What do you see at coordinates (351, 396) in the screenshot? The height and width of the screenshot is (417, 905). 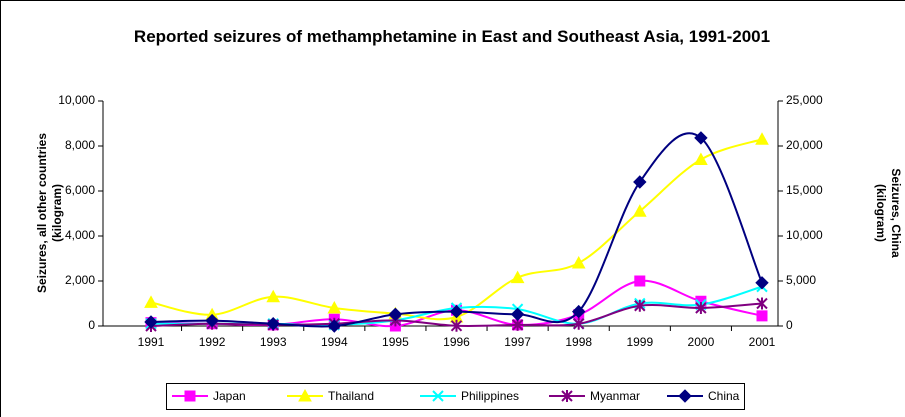 I see `legend-label: Thailand` at bounding box center [351, 396].